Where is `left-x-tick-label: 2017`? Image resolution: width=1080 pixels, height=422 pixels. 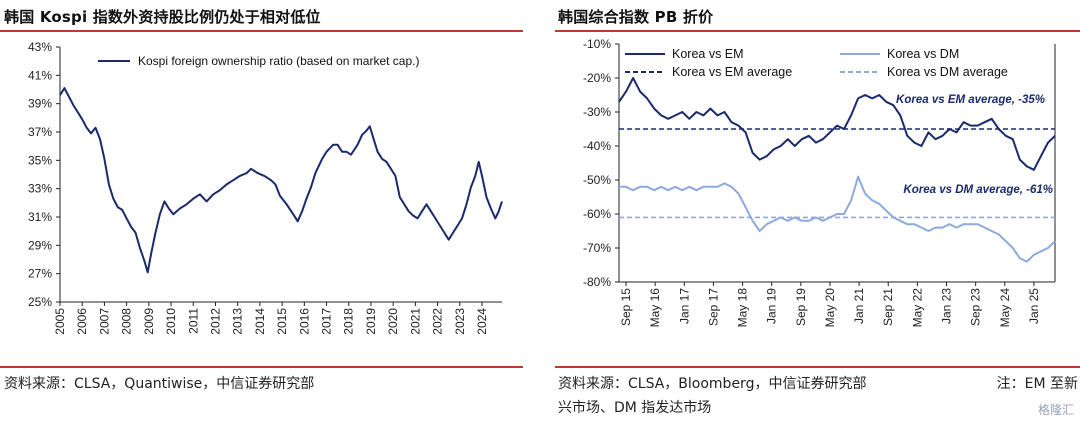 left-x-tick-label: 2017 is located at coordinates (327, 321).